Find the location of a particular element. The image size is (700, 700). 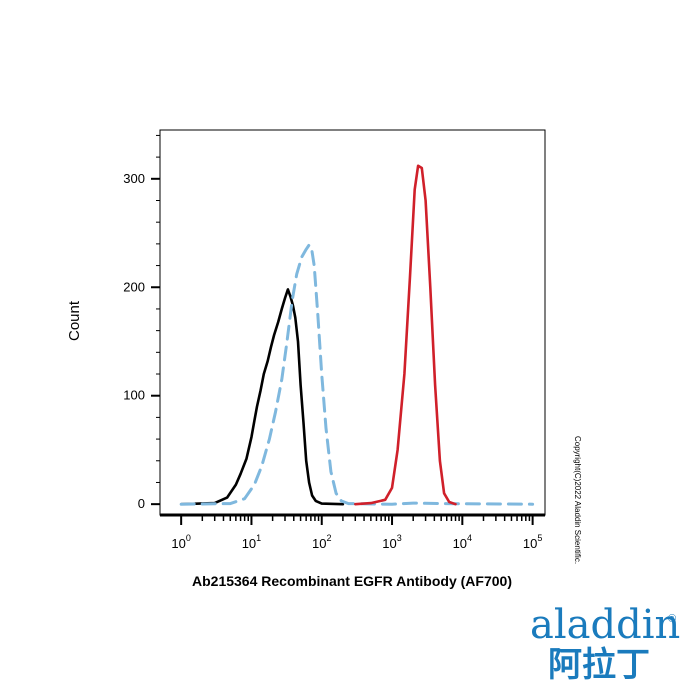

logo-text-zh: 阿拉丁 is located at coordinates (599, 665).